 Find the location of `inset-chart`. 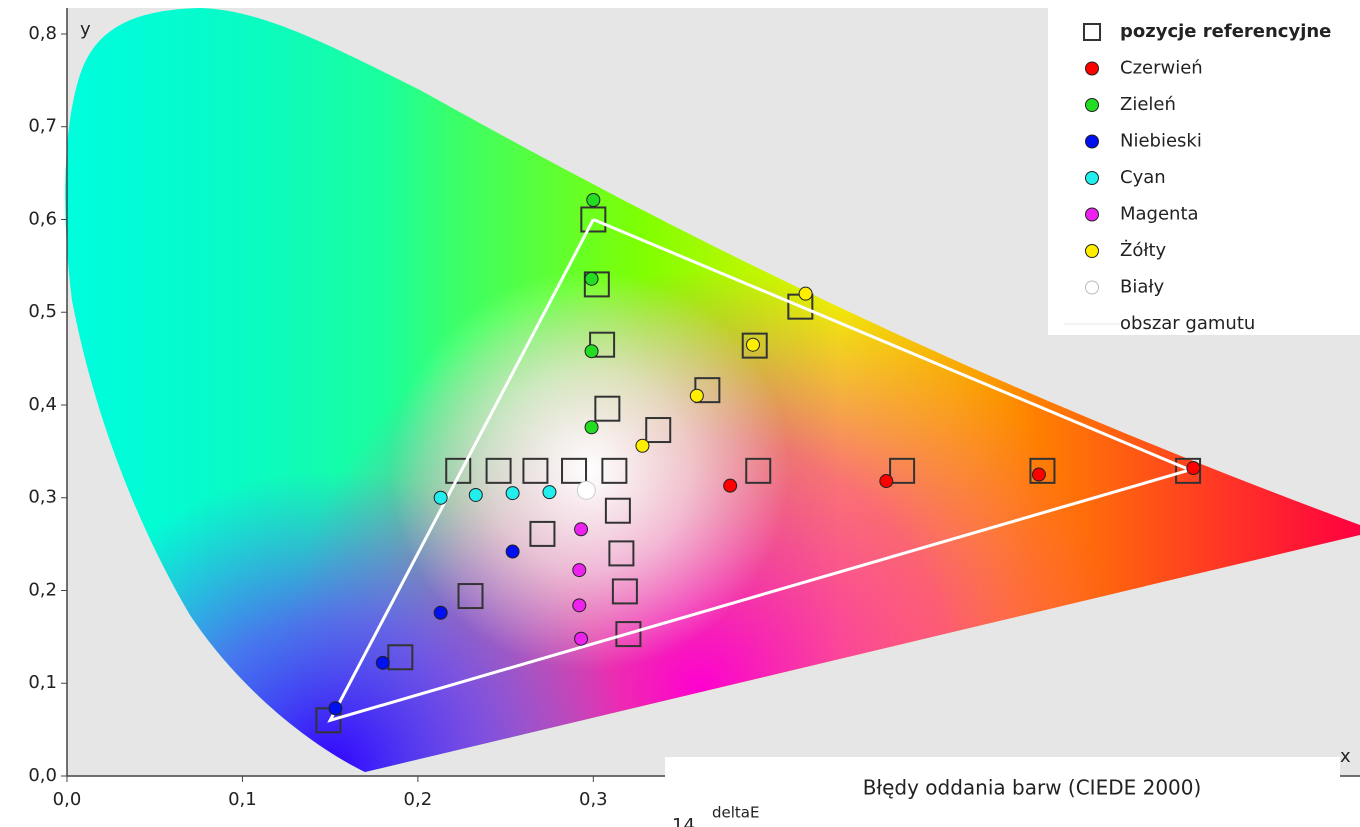

inset-chart is located at coordinates (1002, 792).